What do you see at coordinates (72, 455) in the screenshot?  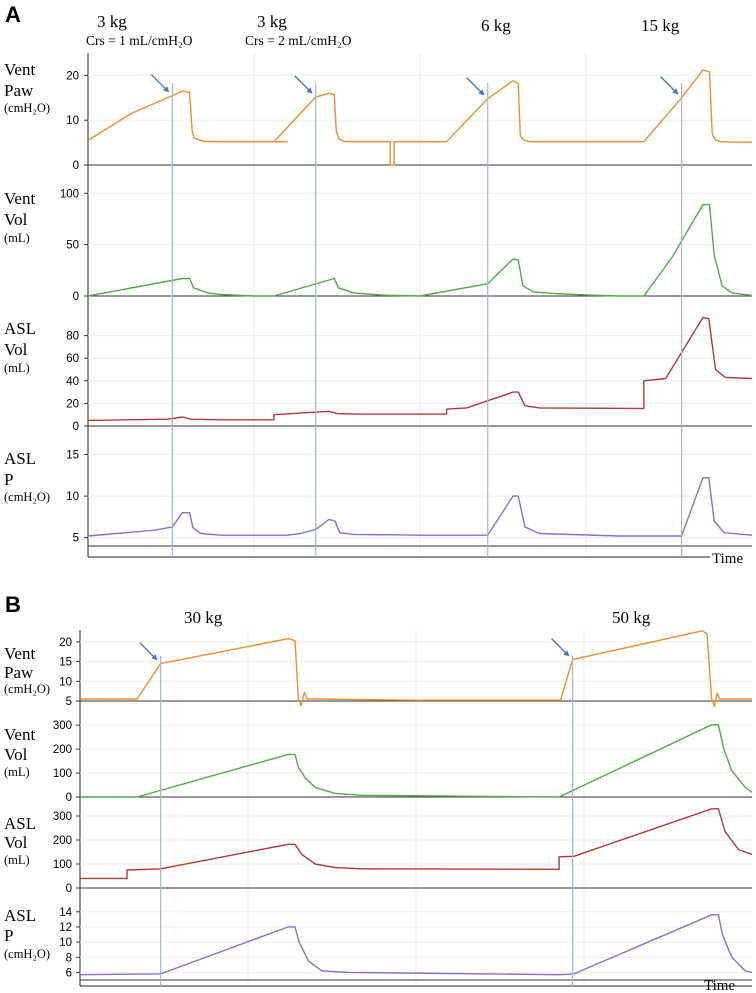 I see `a-aslp-tick-label-2: 15` at bounding box center [72, 455].